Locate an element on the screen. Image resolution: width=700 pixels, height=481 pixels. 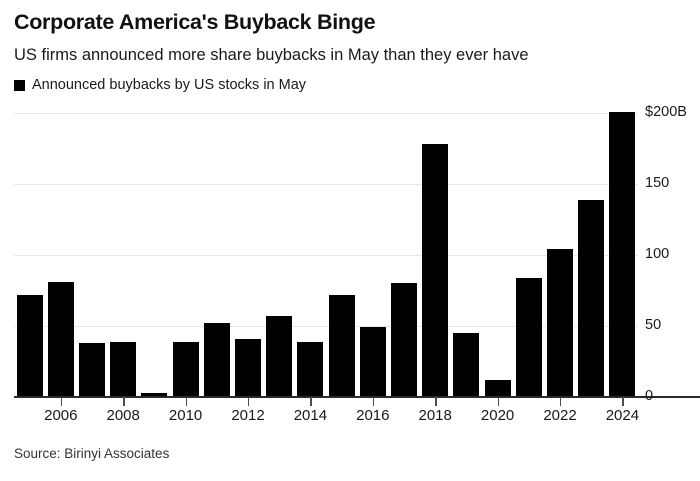
x-axis-label: 2012 is located at coordinates (248, 415).